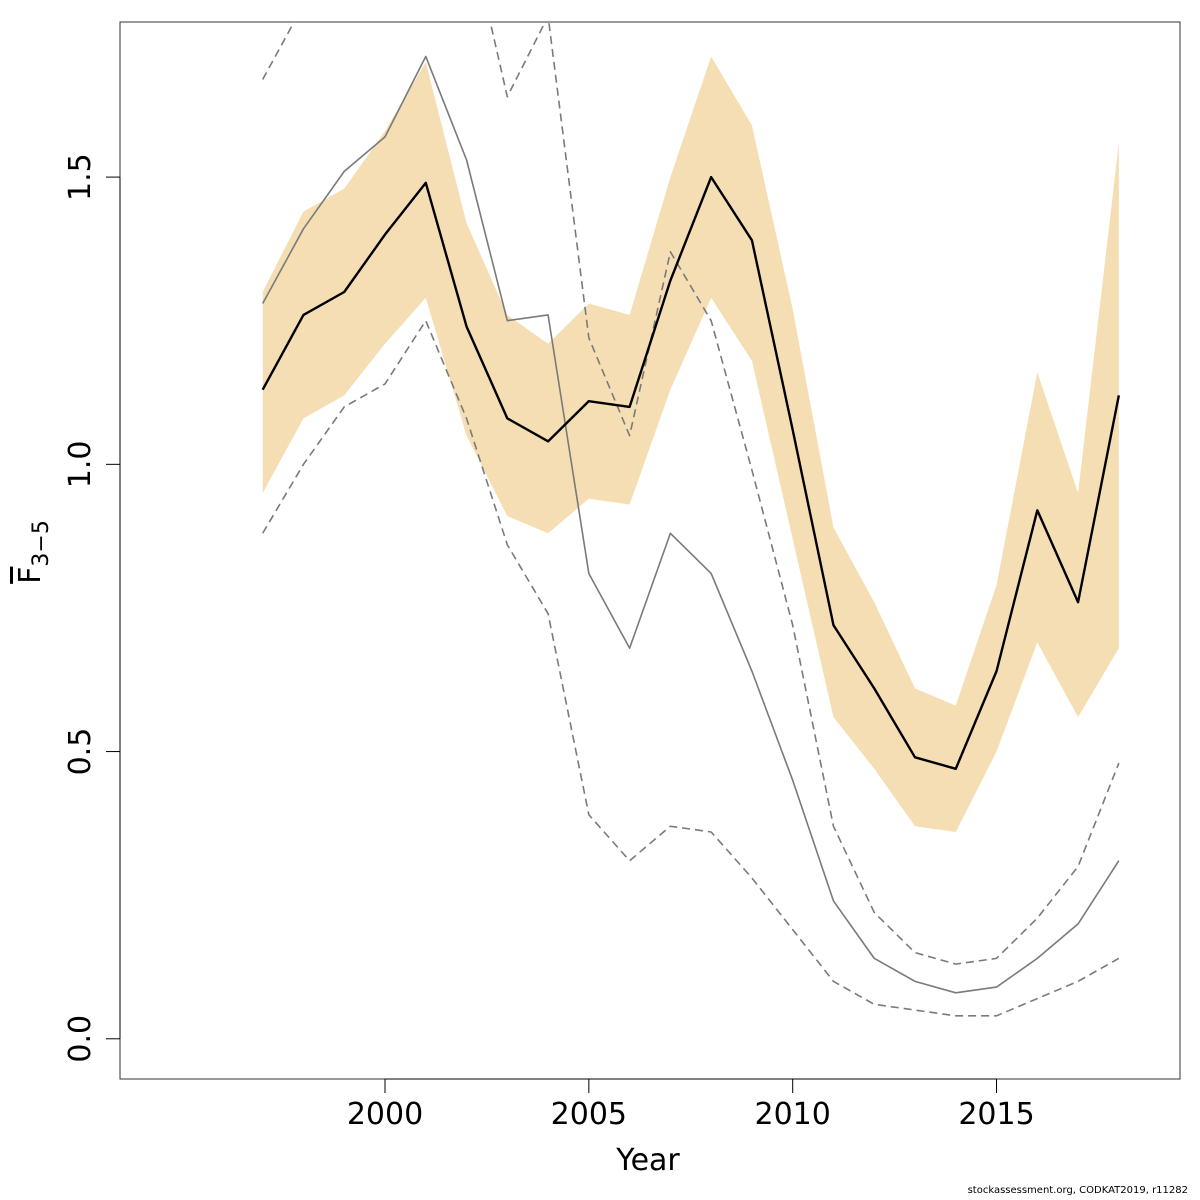  I want to click on x-tick-label: 2010, so click(793, 1114).